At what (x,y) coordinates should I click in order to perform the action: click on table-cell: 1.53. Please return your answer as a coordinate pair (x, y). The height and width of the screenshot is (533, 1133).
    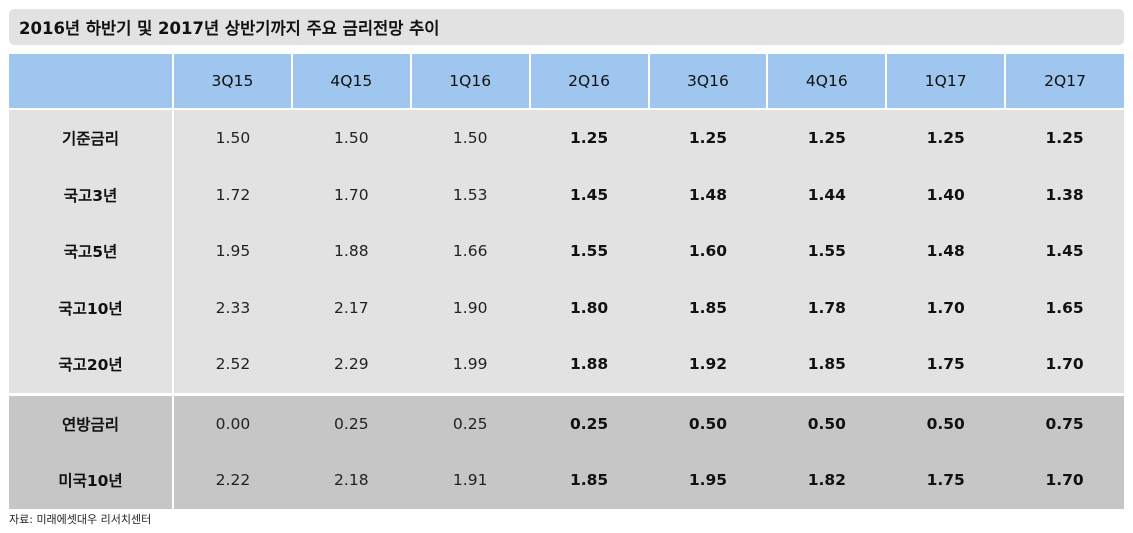
    Looking at the image, I should click on (470, 194).